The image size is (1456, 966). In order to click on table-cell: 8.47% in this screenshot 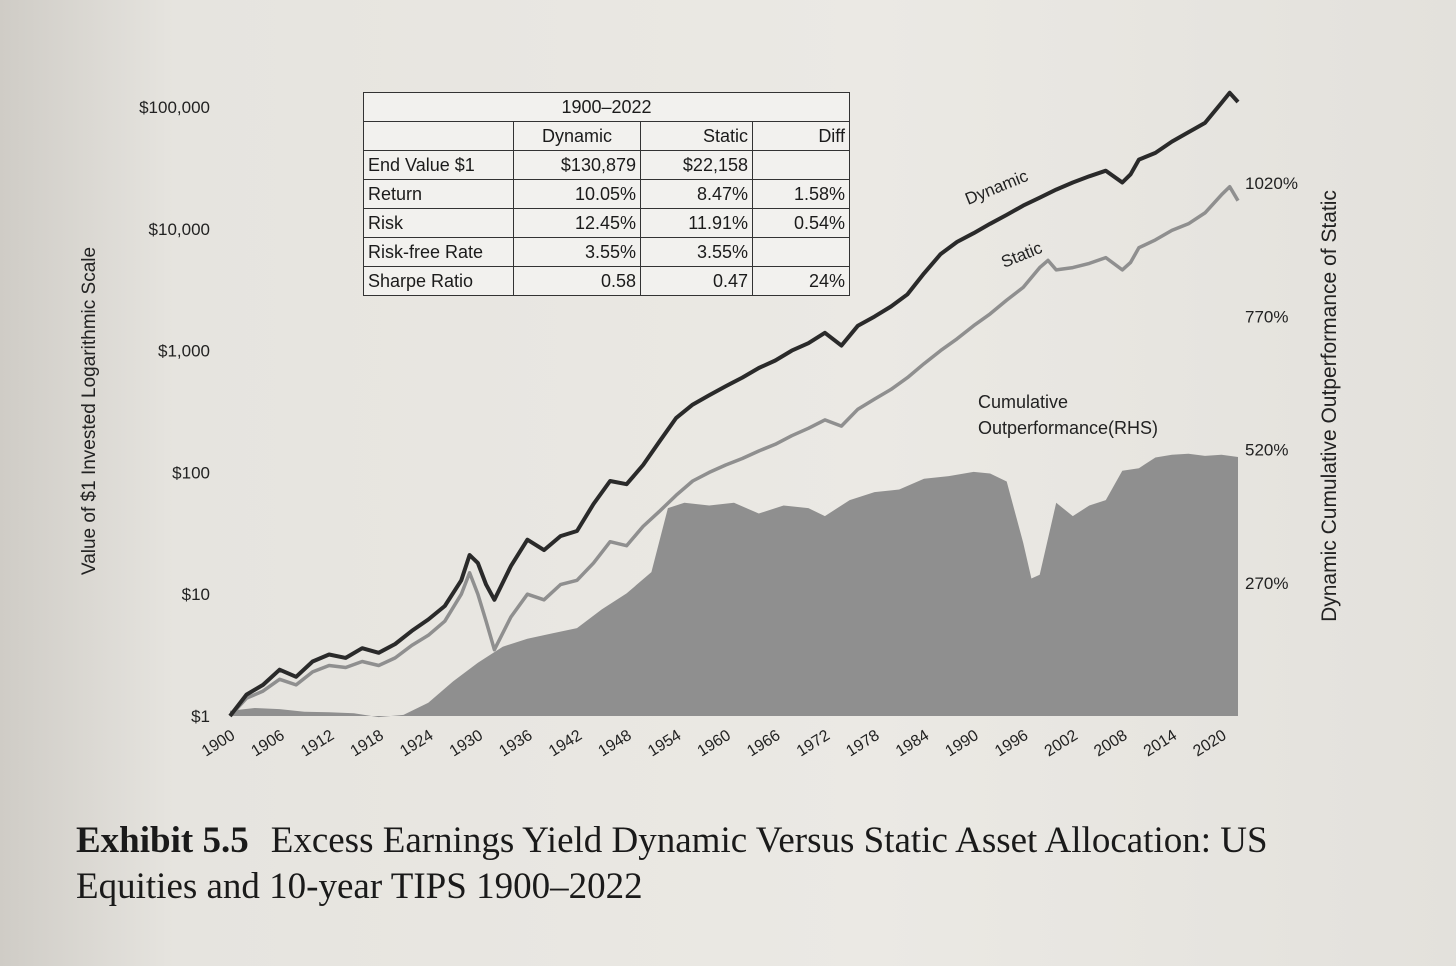, I will do `click(696, 194)`.